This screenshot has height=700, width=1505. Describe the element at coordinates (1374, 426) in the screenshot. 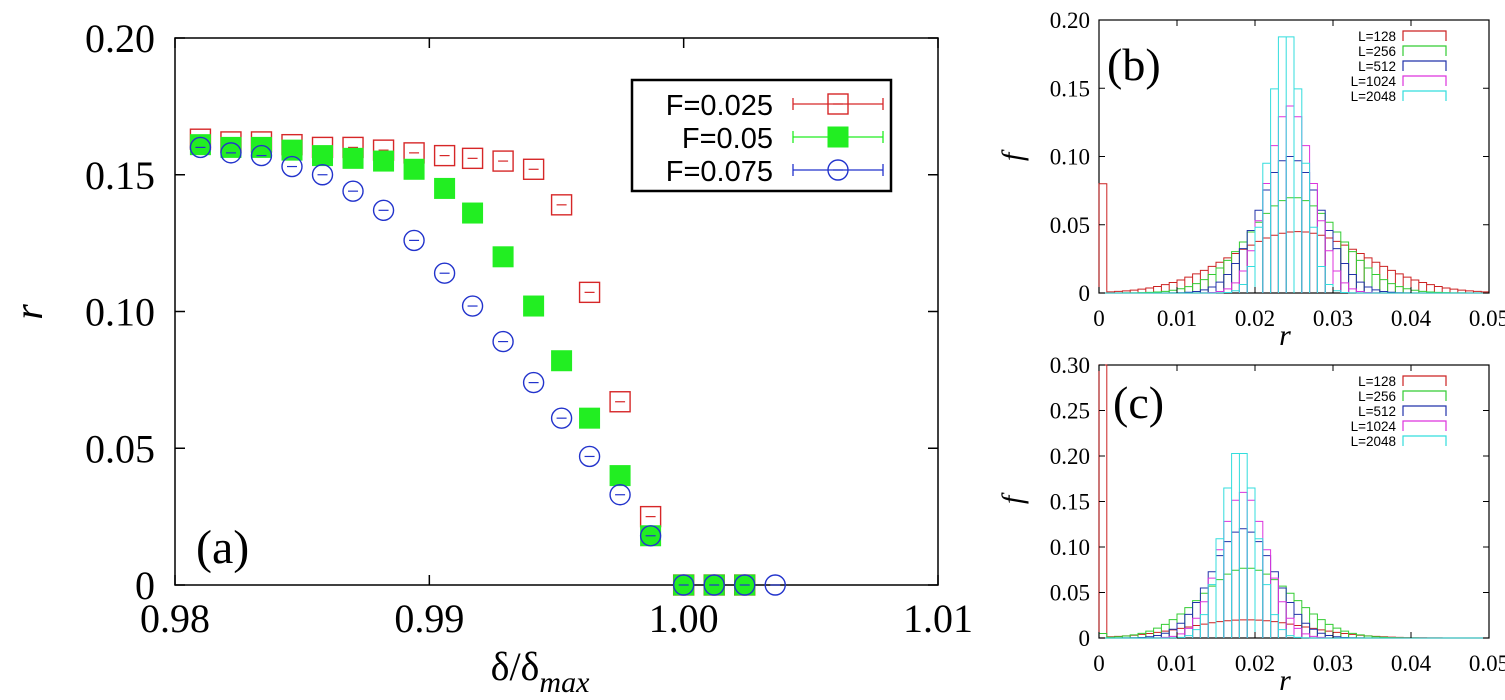

I see `panel-c-legend-label-l-1024: L=1024` at that location.